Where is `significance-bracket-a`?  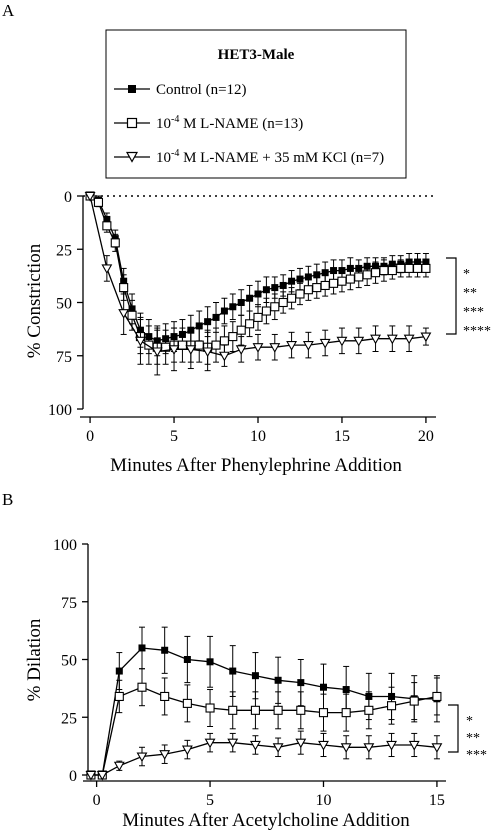 significance-bracket-a is located at coordinates (451, 296).